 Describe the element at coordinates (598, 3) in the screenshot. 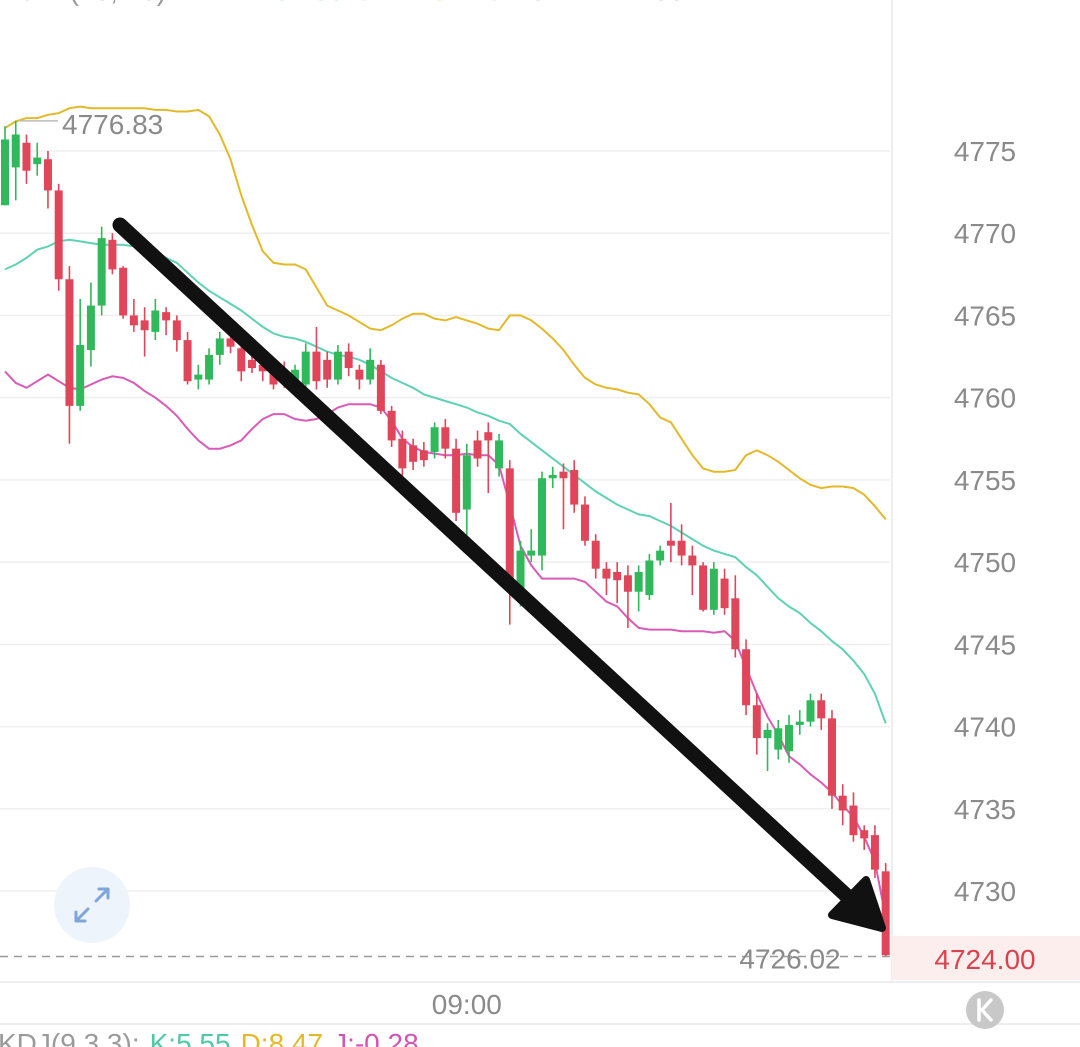

I see `indicator-header: LOW:4724.50` at that location.